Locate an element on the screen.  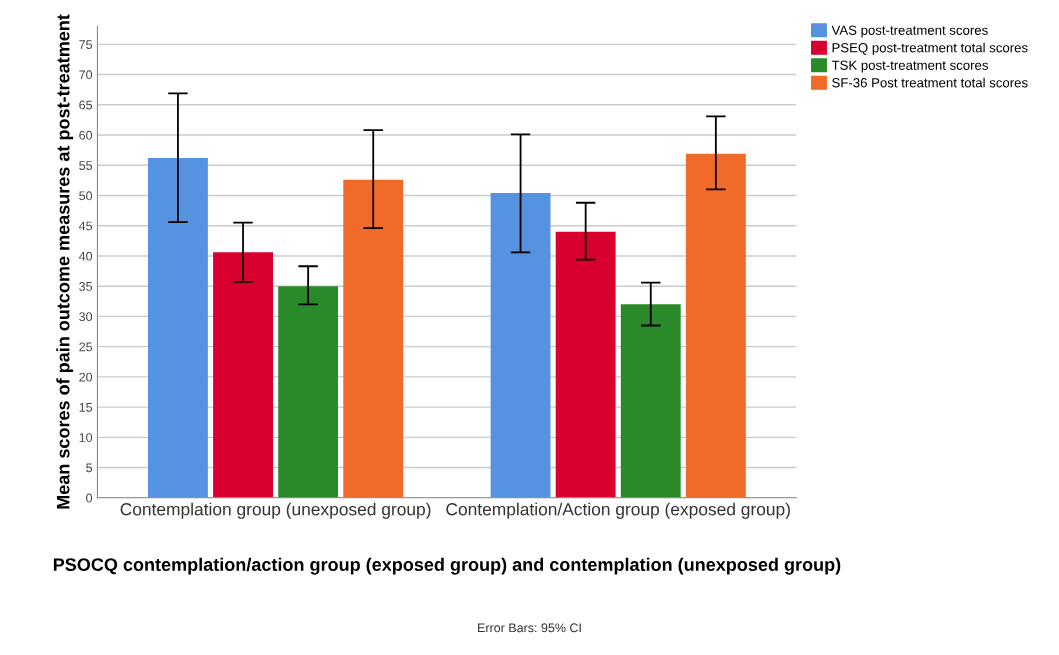
legend-label: PSEQ post-treatment total scores is located at coordinates (930, 48).